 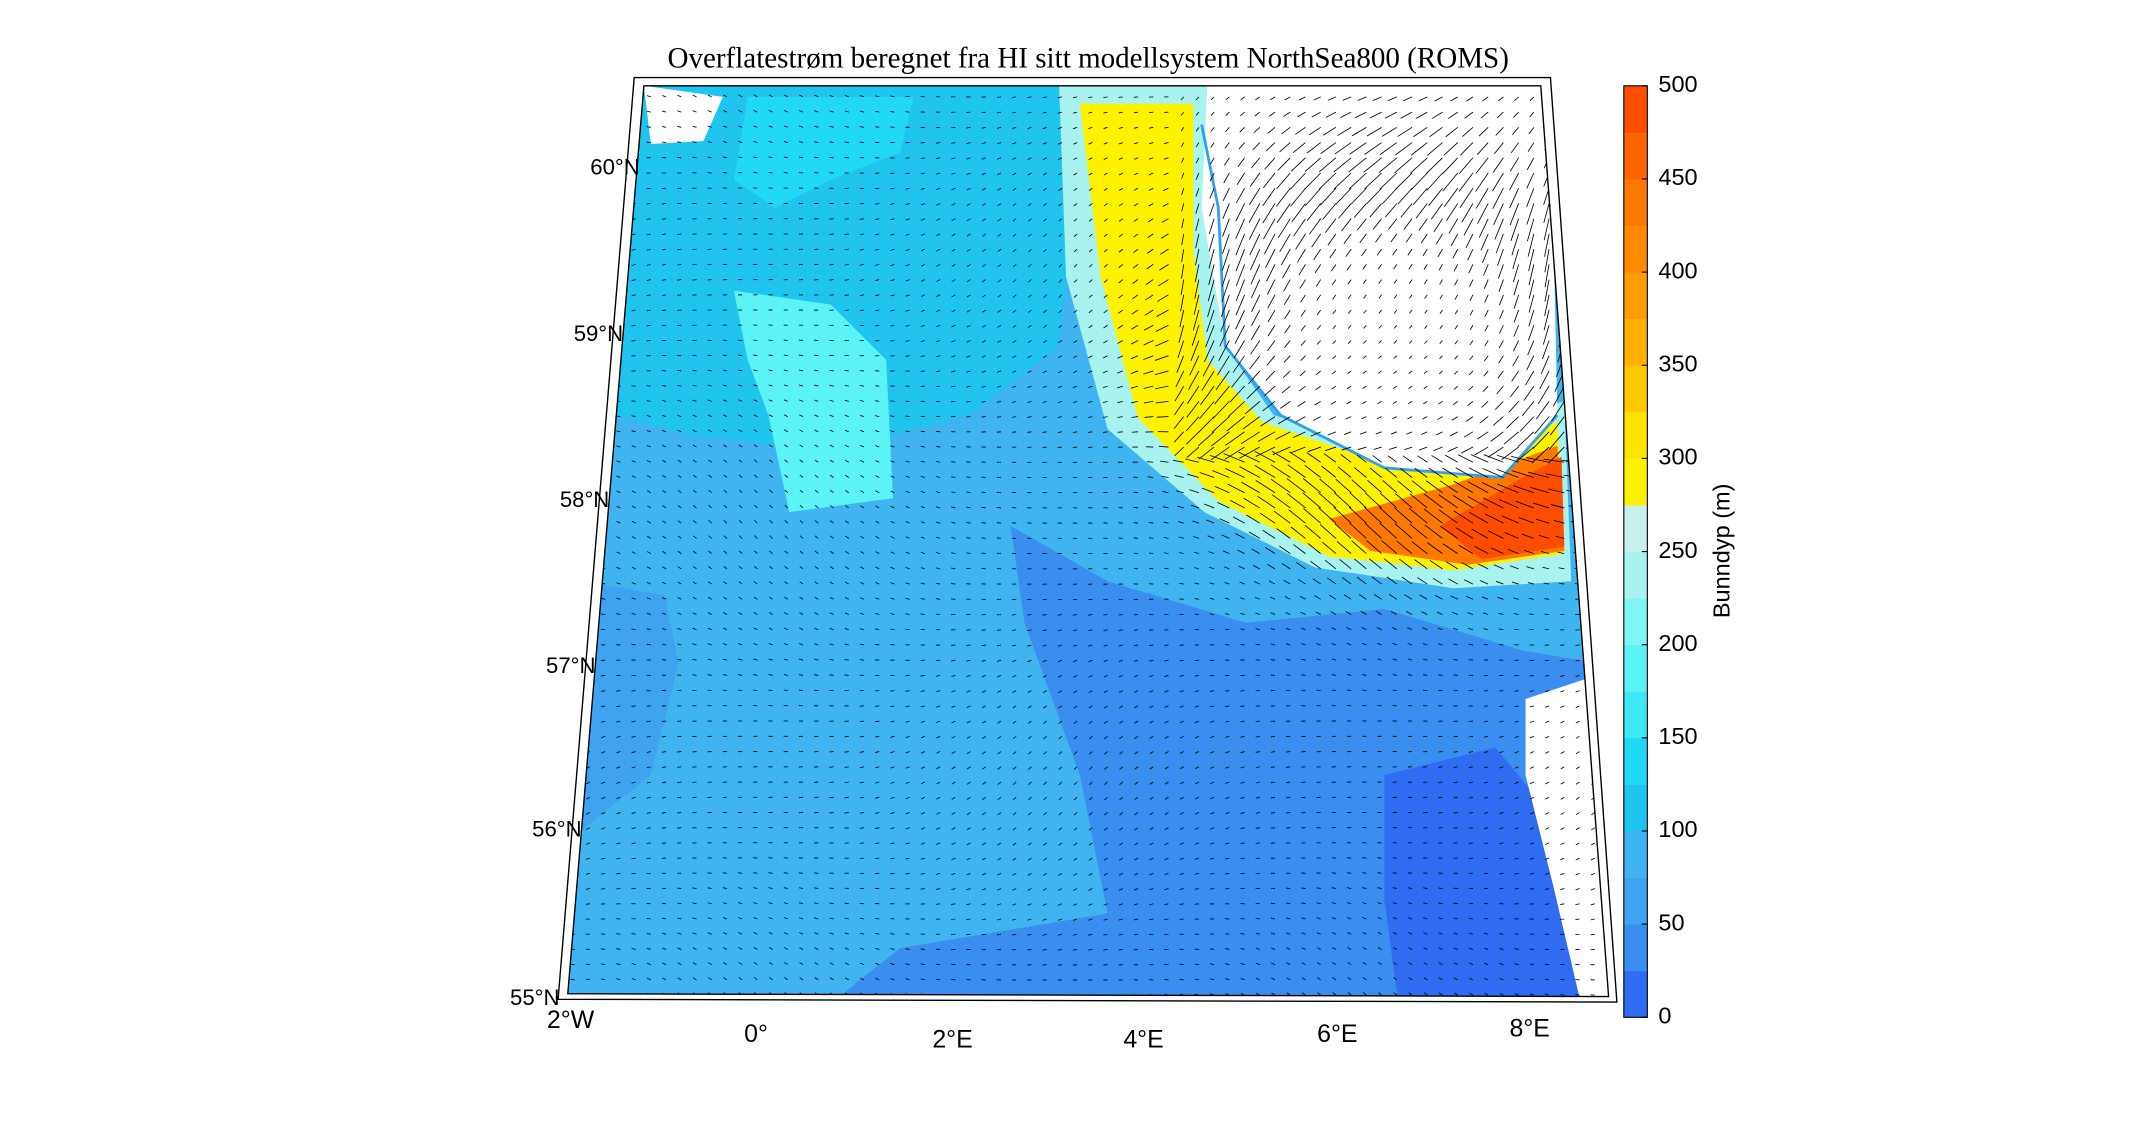 I want to click on coastline, so click(x=1379, y=301).